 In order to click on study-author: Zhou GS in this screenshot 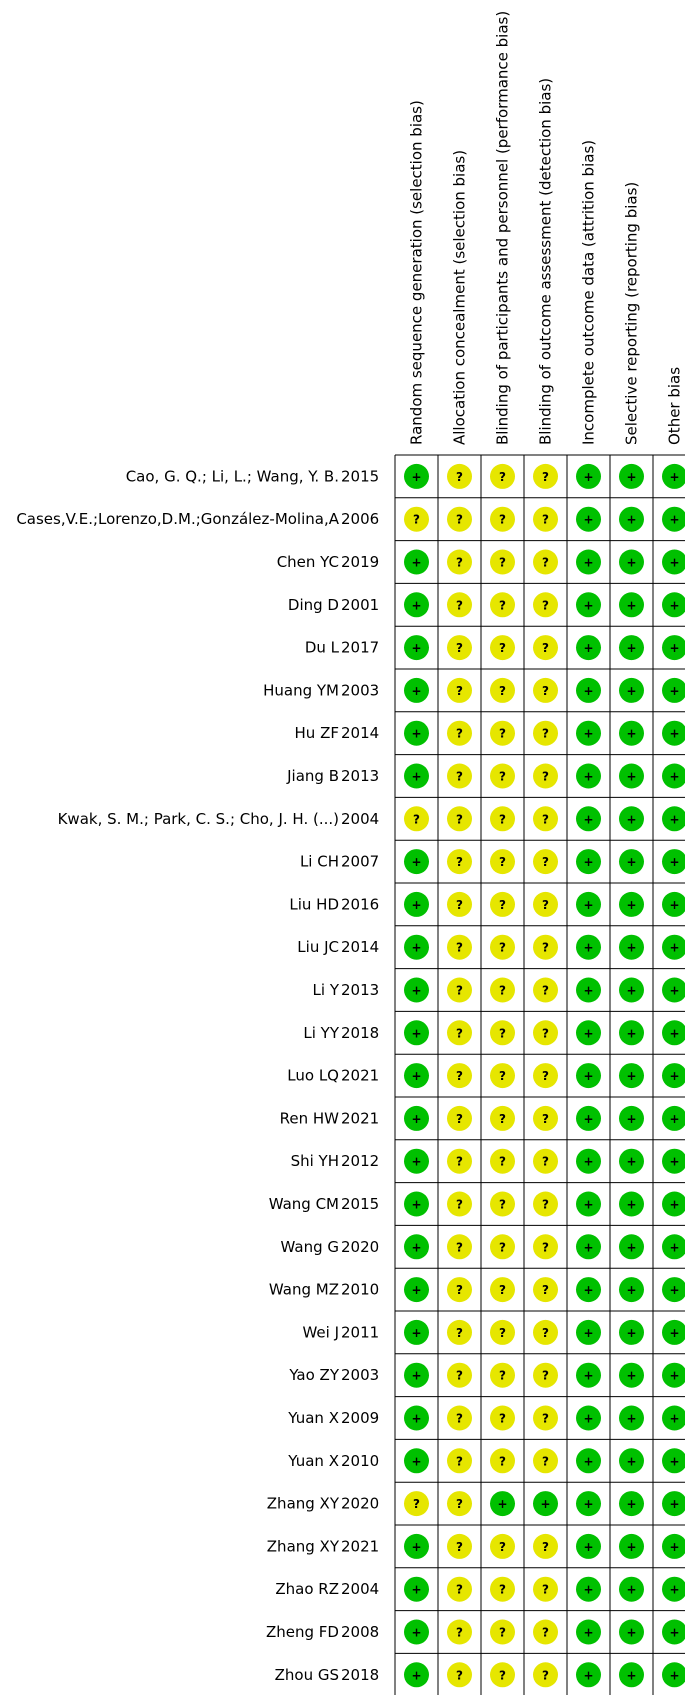, I will do `click(307, 1675)`.